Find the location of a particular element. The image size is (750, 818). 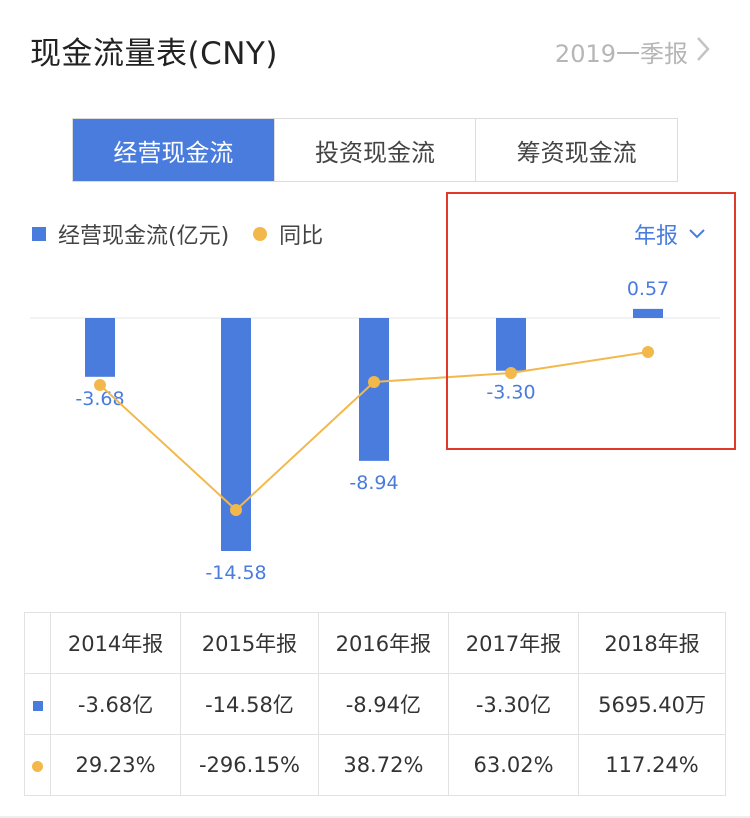

cashflow-tabs: 经营现金流 投资现金流 筹资现金流 is located at coordinates (375, 150).